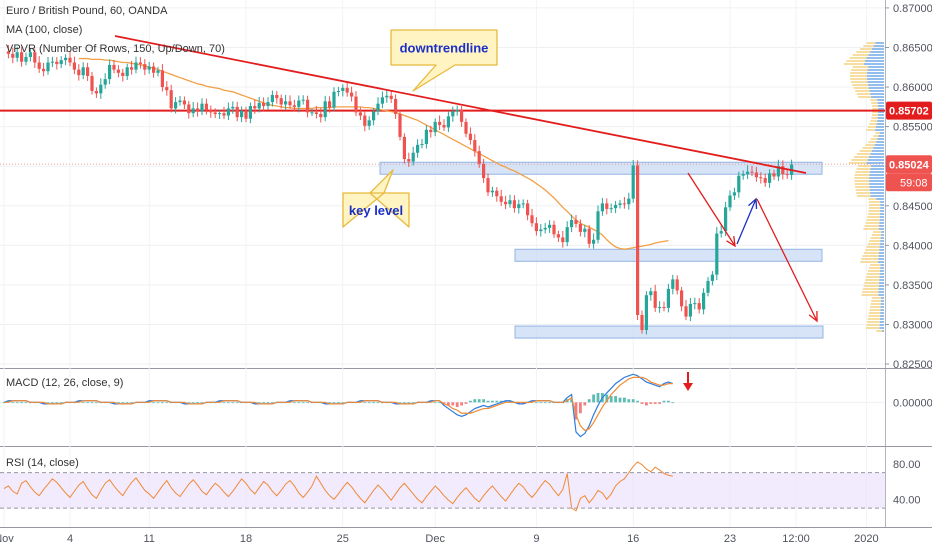 Image resolution: width=932 pixels, height=555 pixels. Describe the element at coordinates (65, 383) in the screenshot. I see `macd-legend: MACD (12, 26, close, 9)` at that location.